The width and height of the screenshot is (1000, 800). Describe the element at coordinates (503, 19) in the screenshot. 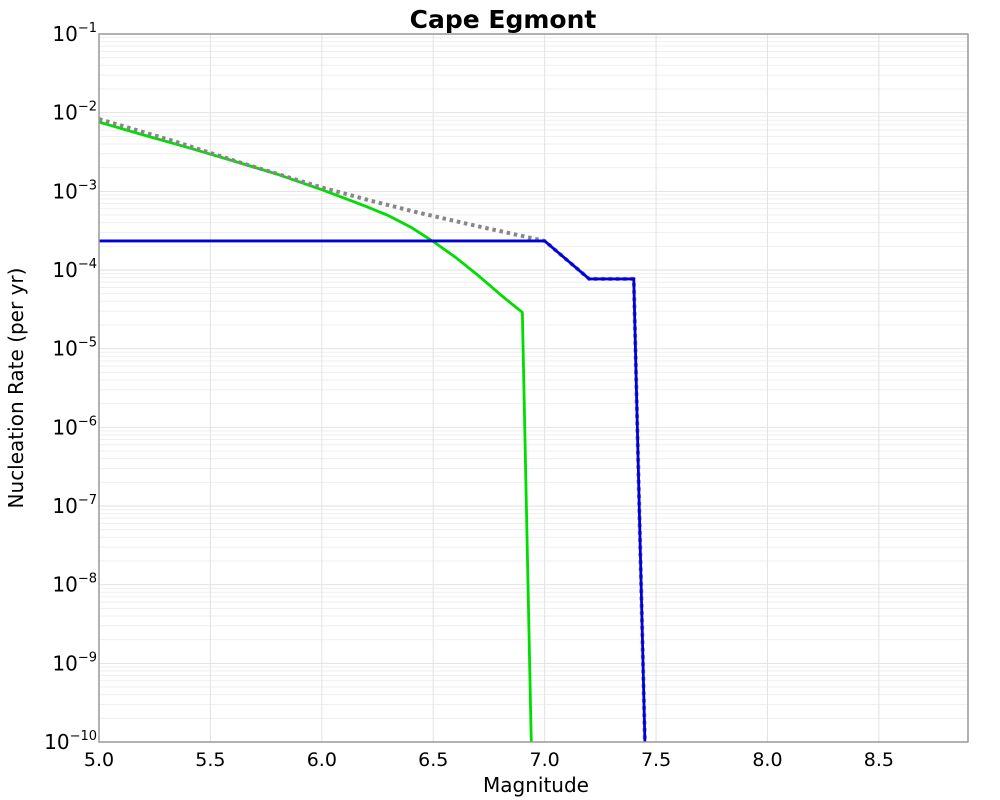

I see `chart-title: Cape Egmont` at that location.